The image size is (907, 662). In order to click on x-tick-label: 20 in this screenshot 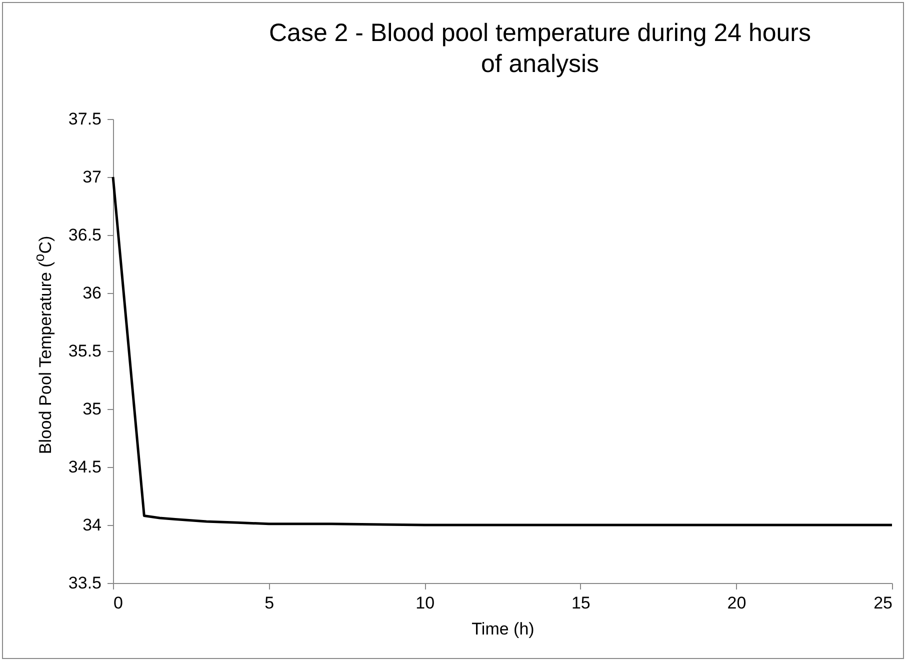, I will do `click(736, 603)`.